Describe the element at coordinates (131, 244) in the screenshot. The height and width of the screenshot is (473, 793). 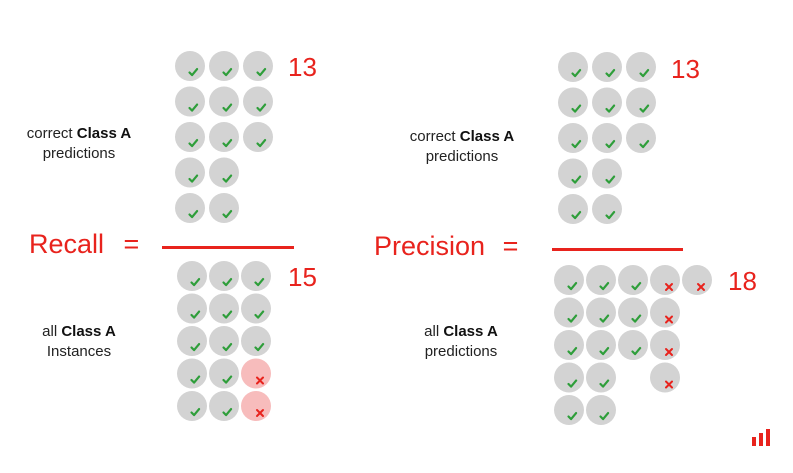
I see `recall-equals: =` at that location.